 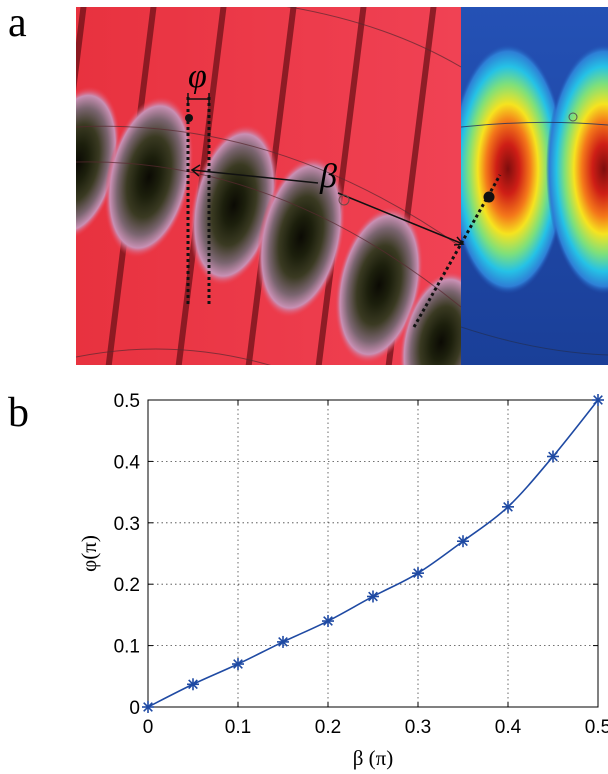 What do you see at coordinates (327, 205) in the screenshot?
I see `beta-arrows` at bounding box center [327, 205].